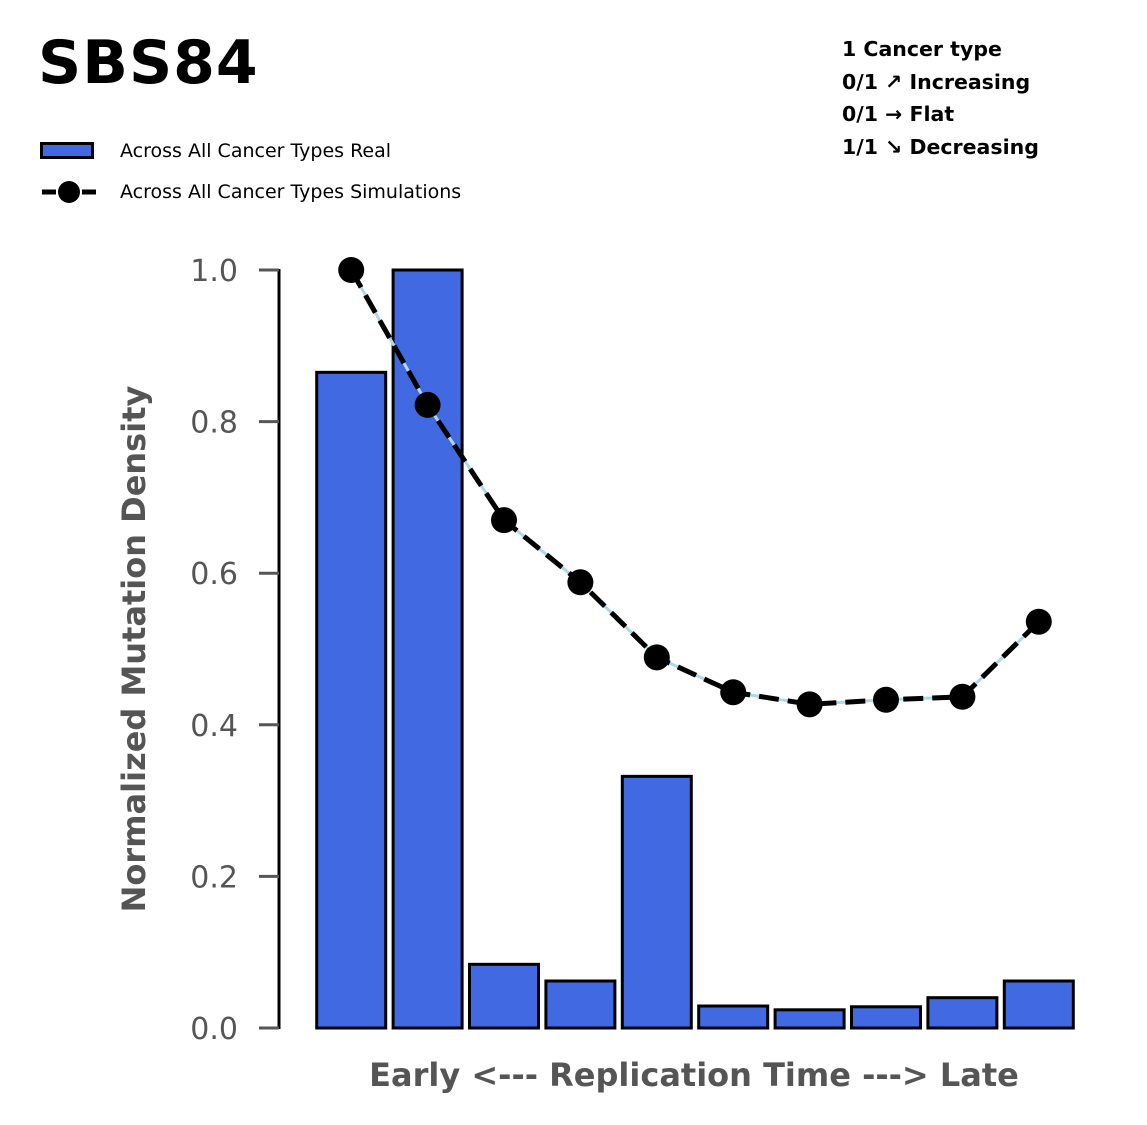  What do you see at coordinates (148, 63) in the screenshot?
I see `chart-title: SBS84` at bounding box center [148, 63].